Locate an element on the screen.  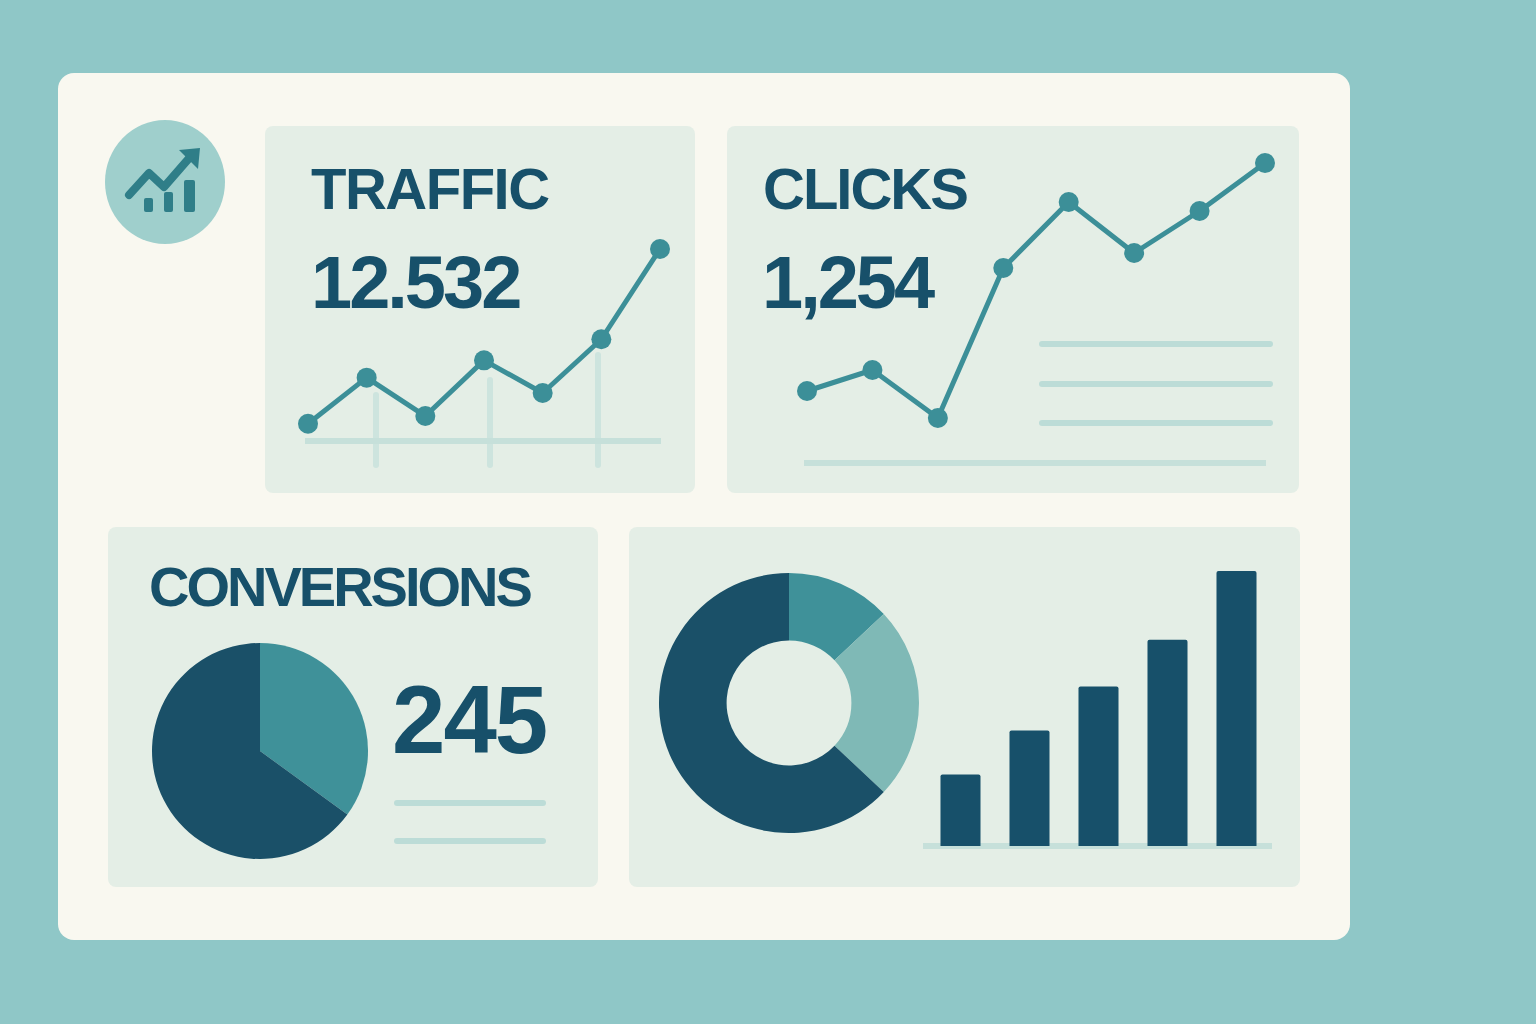
annotation: 12.532 is located at coordinates (415, 282).